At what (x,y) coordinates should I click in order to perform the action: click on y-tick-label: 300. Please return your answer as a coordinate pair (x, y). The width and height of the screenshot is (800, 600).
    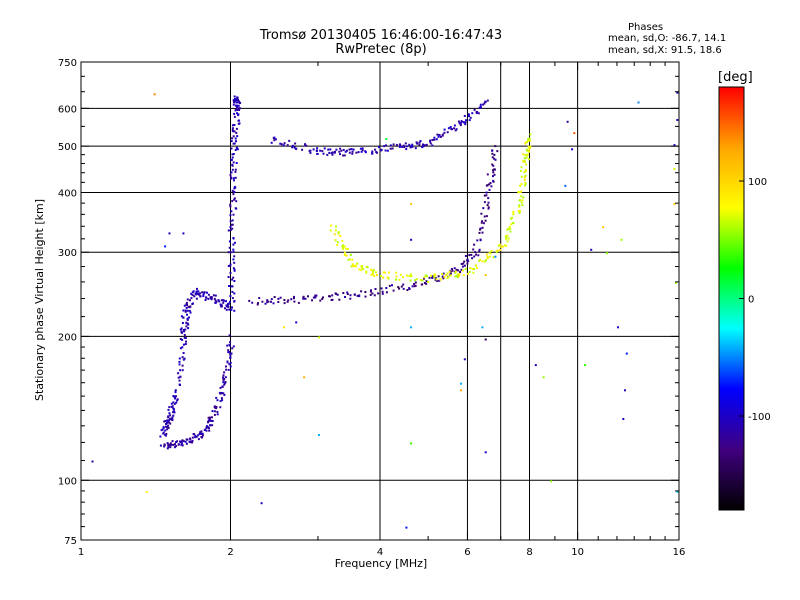
    Looking at the image, I should click on (67, 253).